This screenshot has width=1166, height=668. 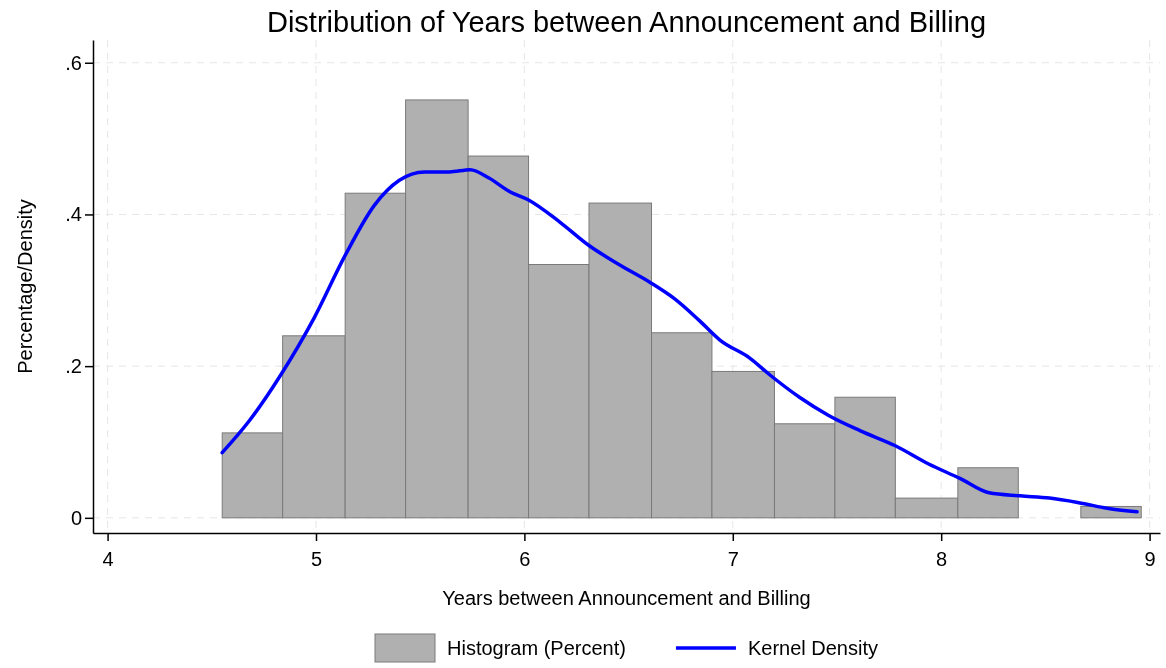 I want to click on chart-title: Distribution of Years between Announcement and Billing, so click(x=626, y=22).